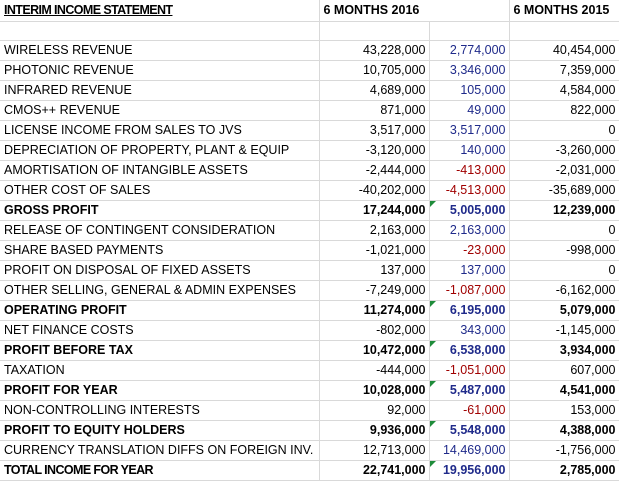 The width and height of the screenshot is (619, 482). What do you see at coordinates (374, 390) in the screenshot?
I see `value-2016-cell: 10,028,000` at bounding box center [374, 390].